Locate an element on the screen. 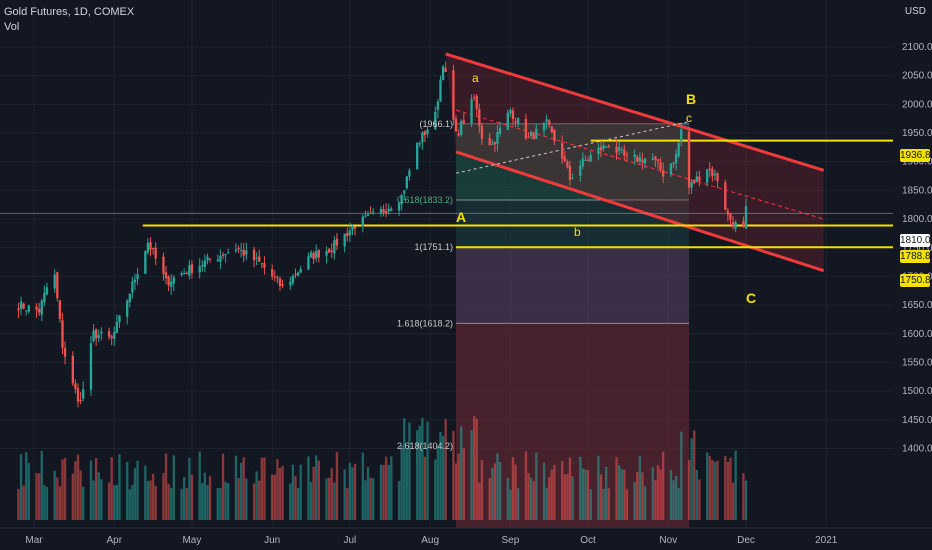 This screenshot has width=932, height=550. x-tick-label: 2021 is located at coordinates (826, 540).